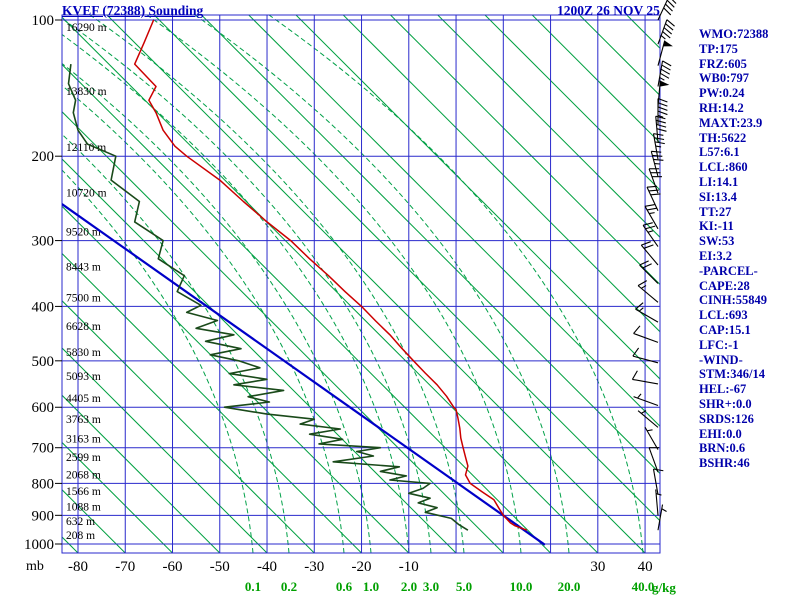 The height and width of the screenshot is (600, 800). Describe the element at coordinates (719, 344) in the screenshot. I see `stat-line: LFC:-1` at that location.